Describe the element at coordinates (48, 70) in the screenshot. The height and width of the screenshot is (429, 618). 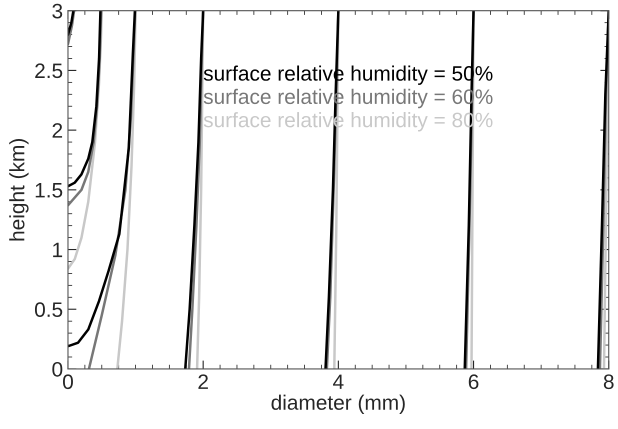
I see `y-tick-label: 2.5` at that location.